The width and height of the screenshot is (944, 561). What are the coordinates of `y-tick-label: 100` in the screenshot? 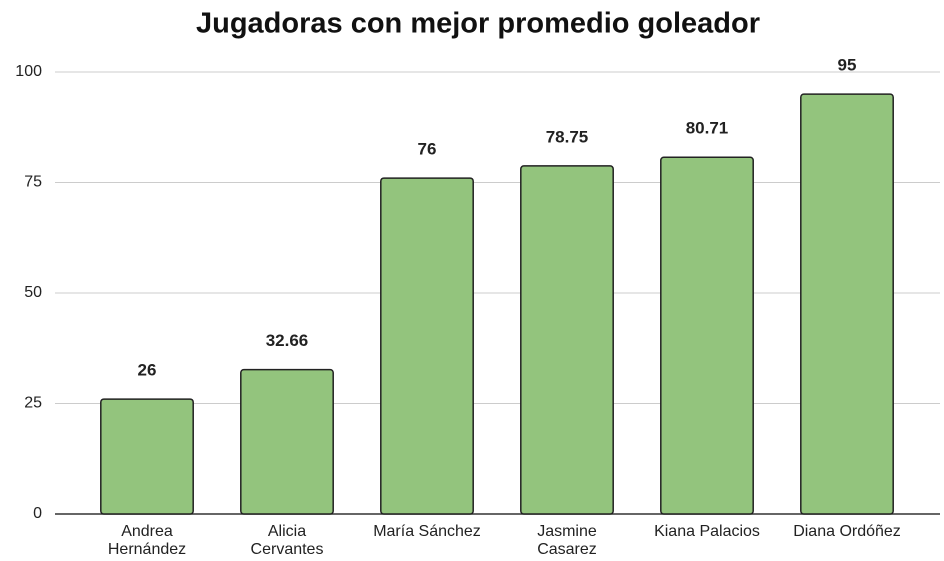 It's located at (28, 71).